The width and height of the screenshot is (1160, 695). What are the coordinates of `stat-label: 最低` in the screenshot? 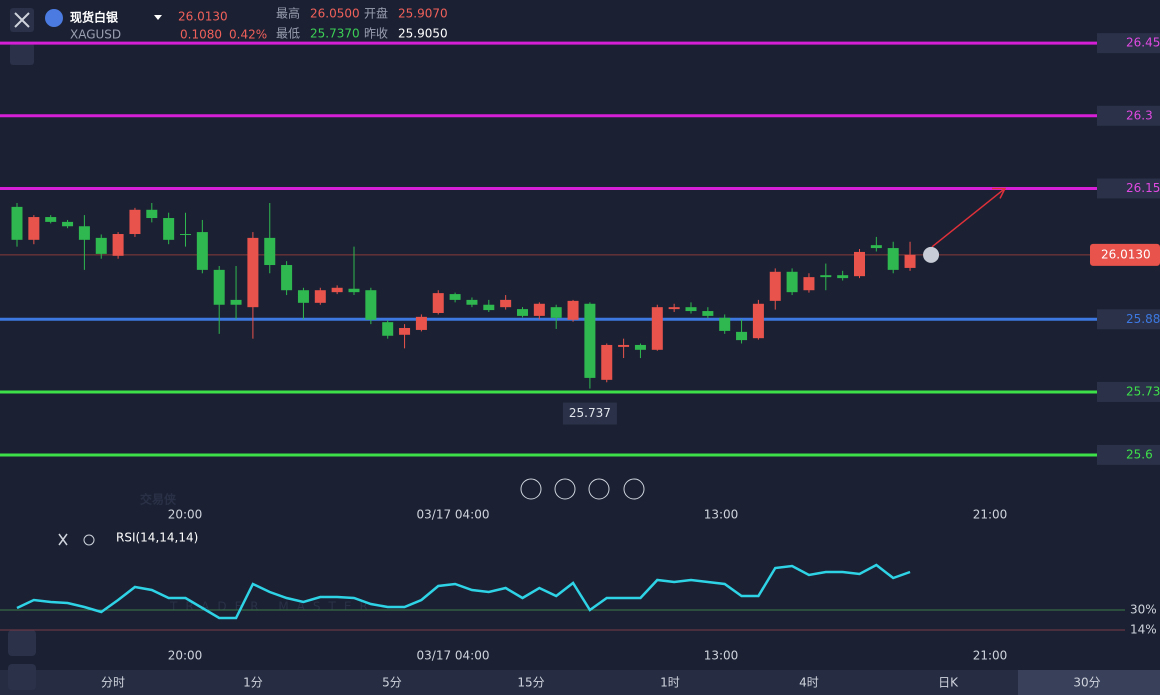 It's located at (288, 34).